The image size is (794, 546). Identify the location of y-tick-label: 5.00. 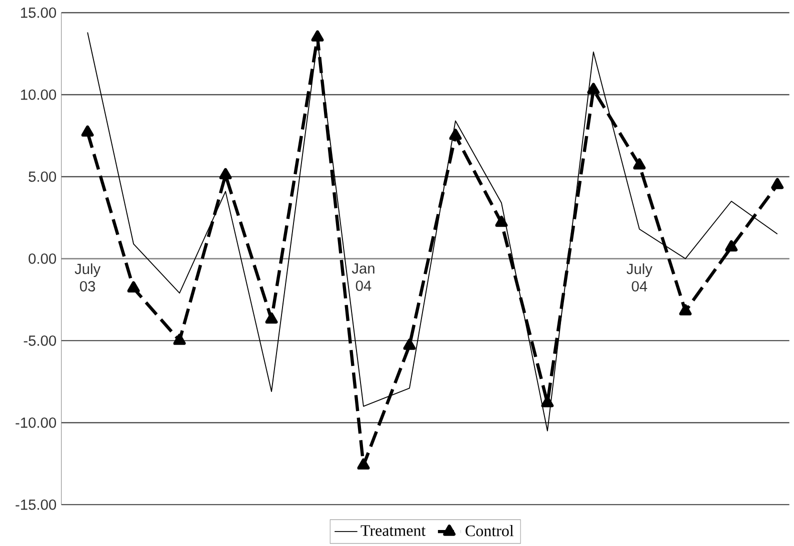
(42, 176).